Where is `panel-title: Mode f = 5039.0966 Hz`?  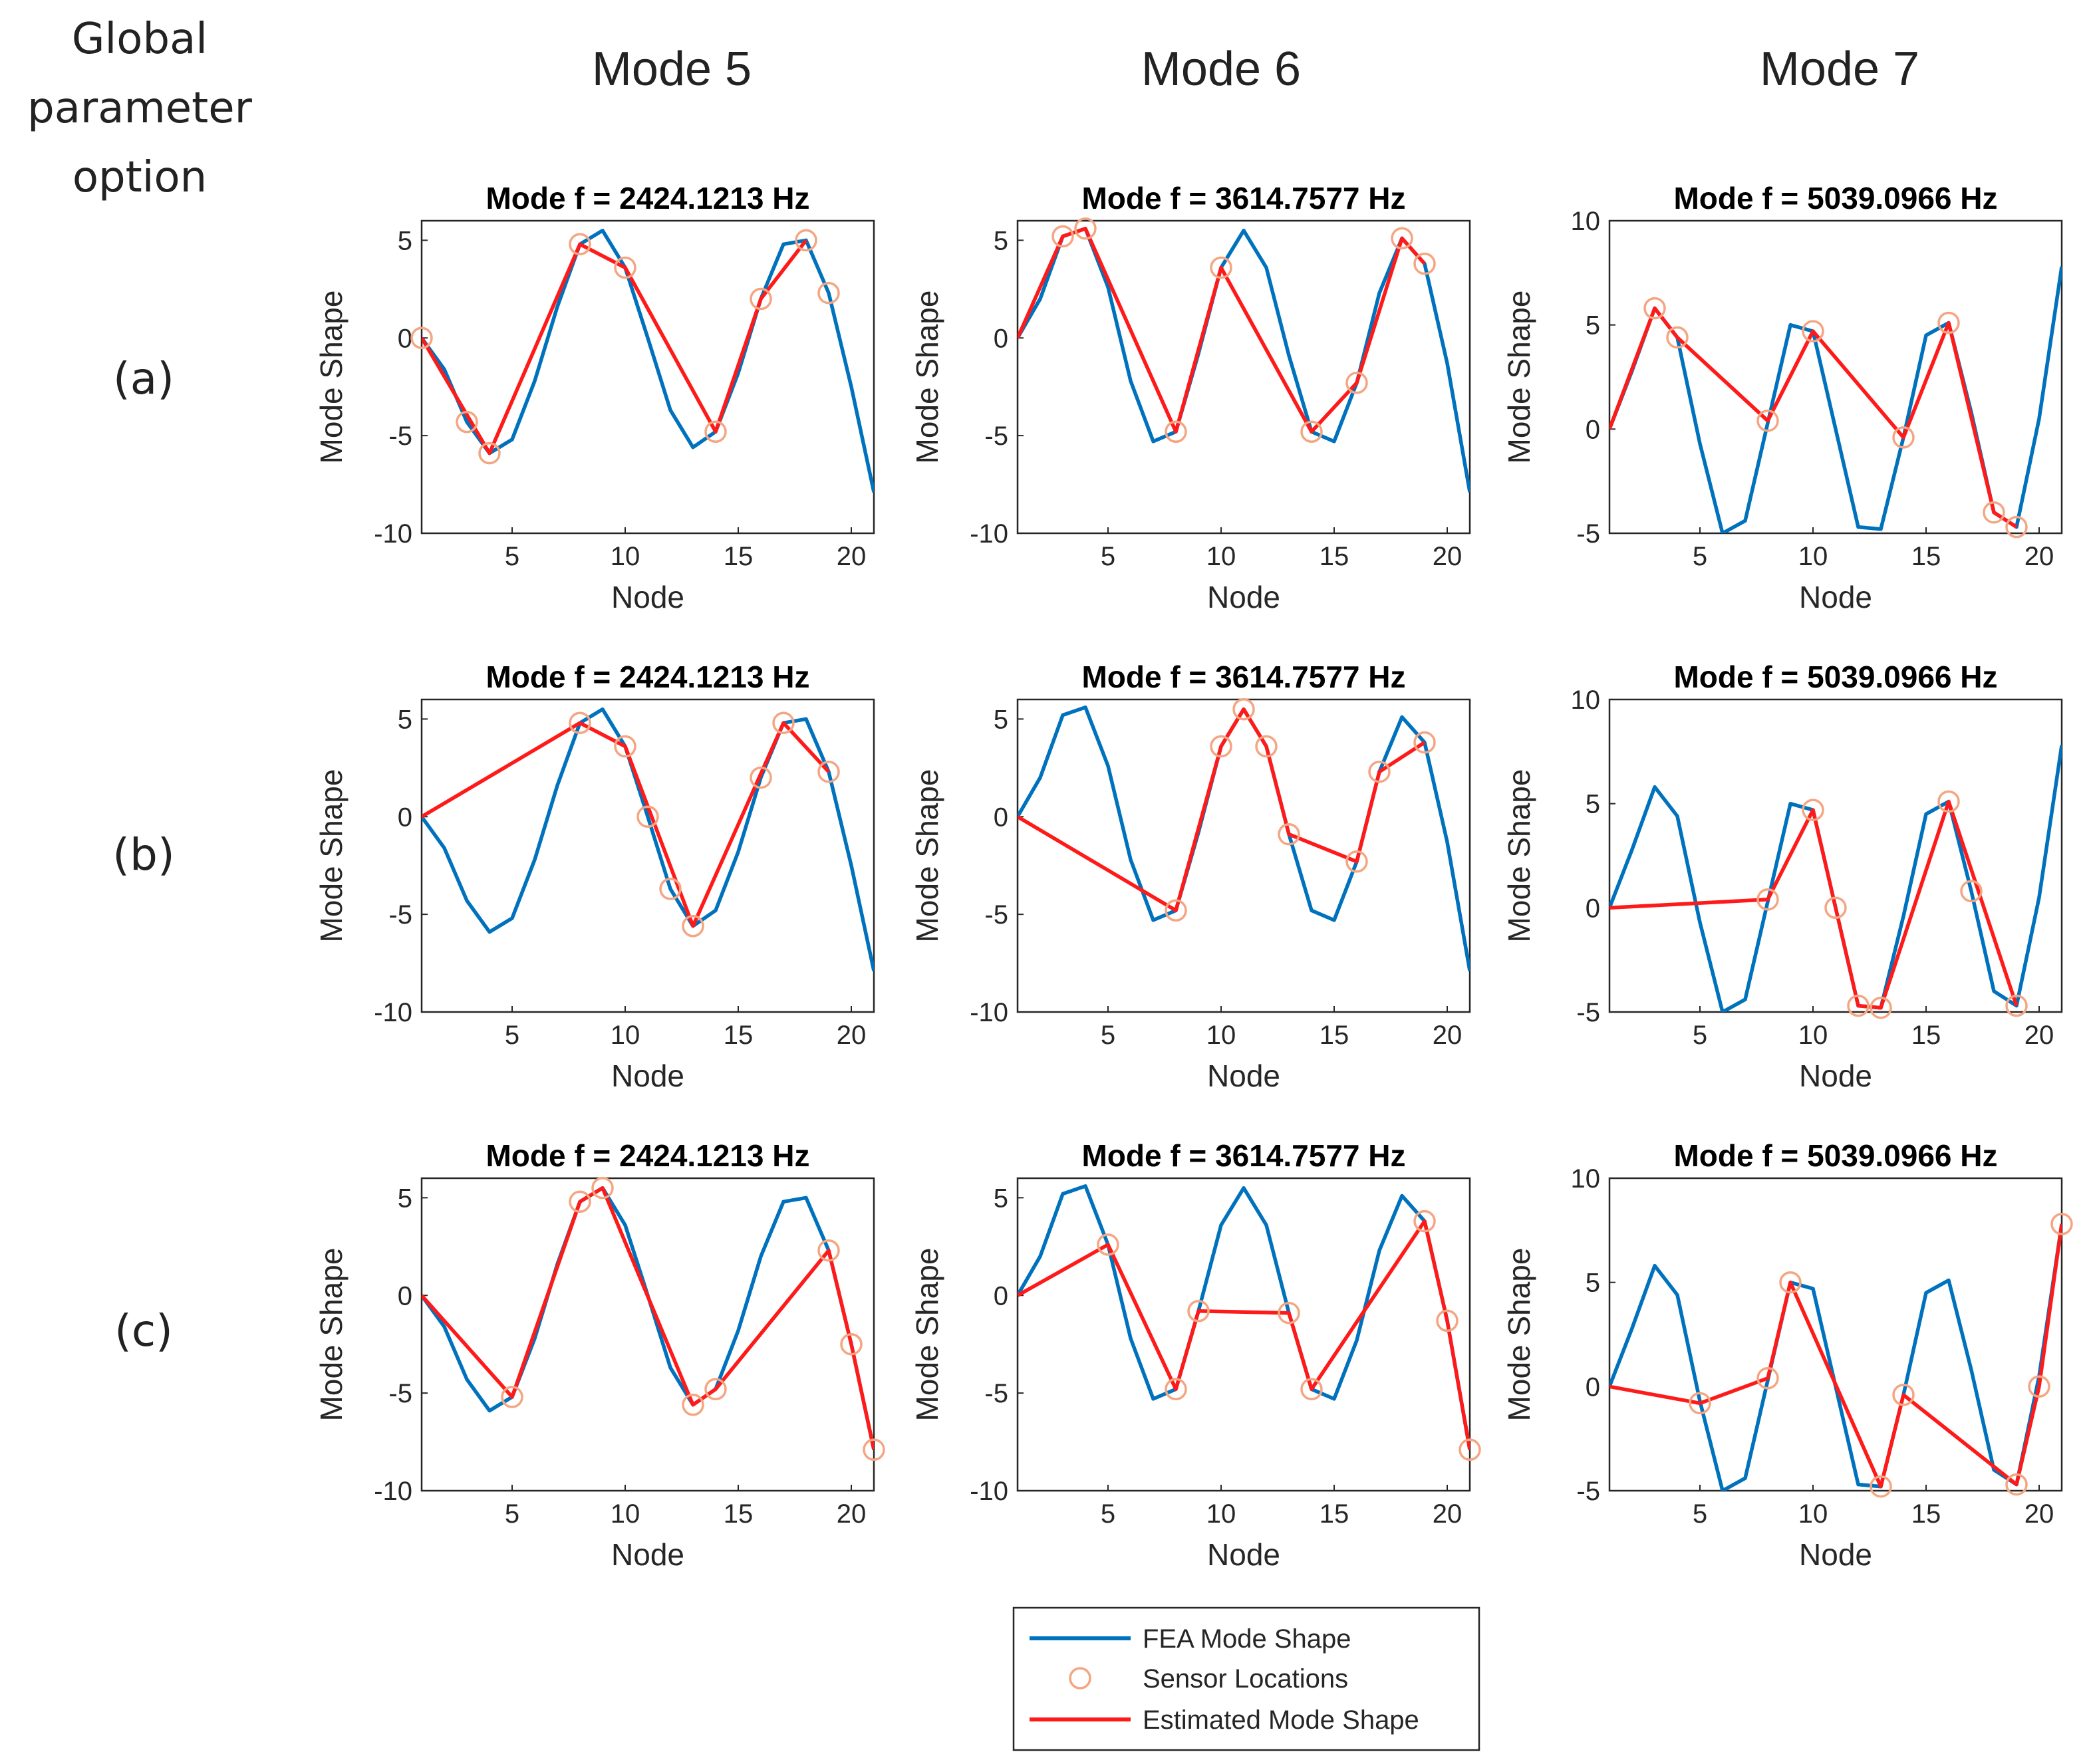 panel-title: Mode f = 5039.0966 Hz is located at coordinates (1835, 1155).